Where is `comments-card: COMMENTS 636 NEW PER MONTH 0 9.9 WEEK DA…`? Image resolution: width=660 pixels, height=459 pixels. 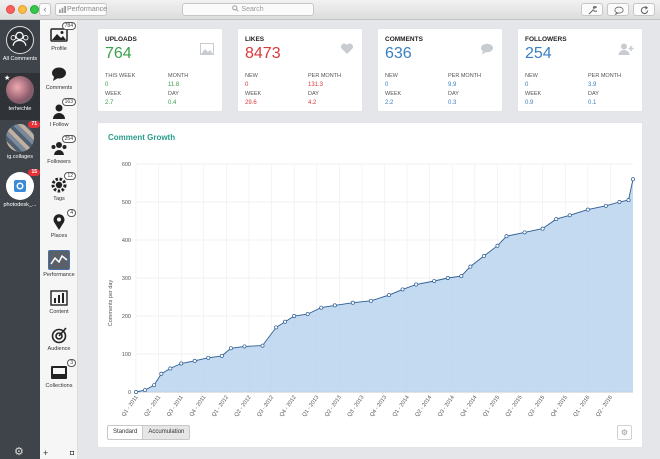 comments-card: COMMENTS 636 NEW PER MONTH 0 9.9 WEEK DA… is located at coordinates (440, 70).